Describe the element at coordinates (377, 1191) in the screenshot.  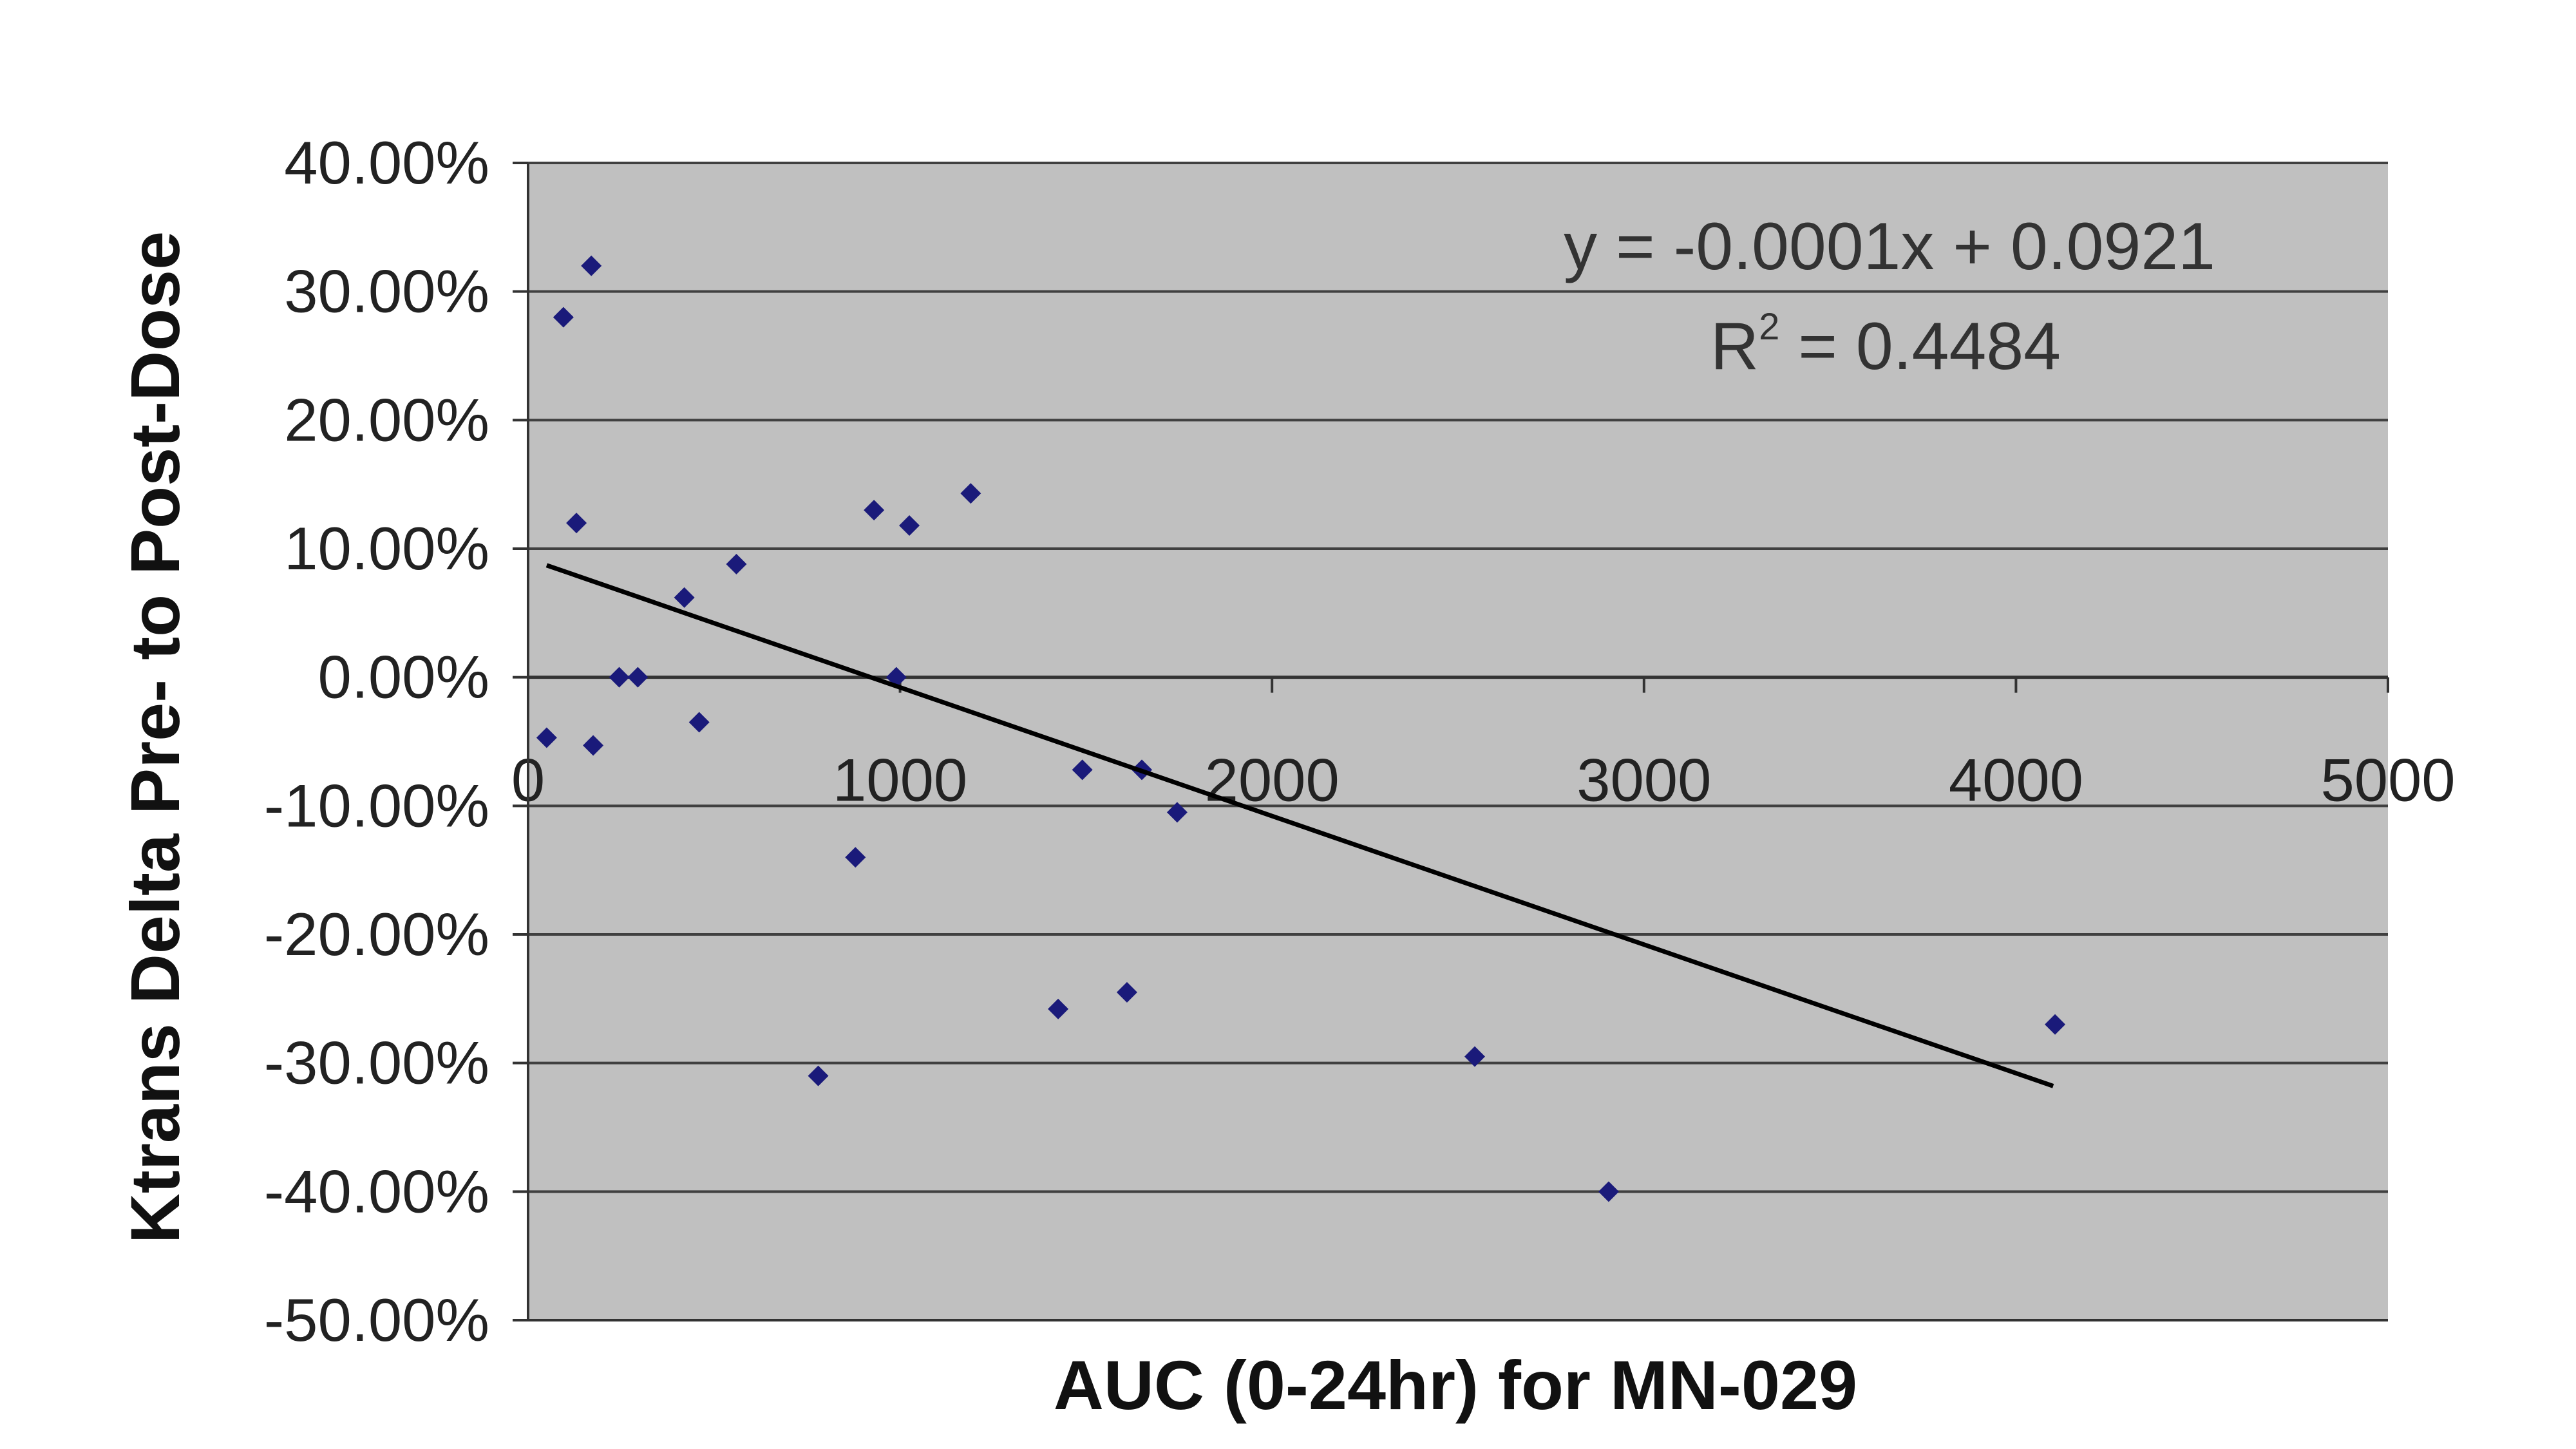
I see `y-tick-label: -40.00%` at that location.